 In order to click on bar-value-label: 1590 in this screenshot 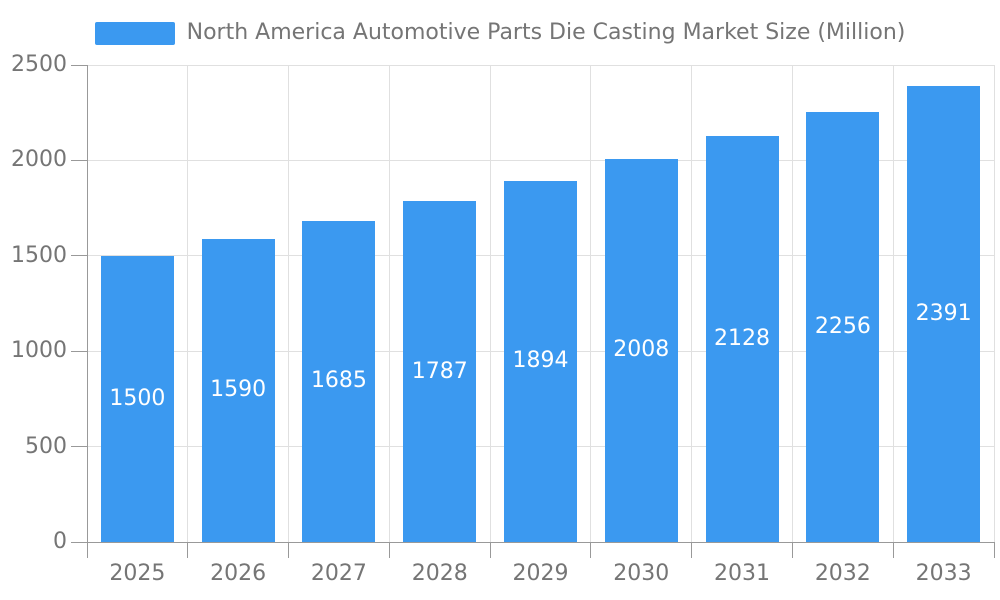, I will do `click(238, 390)`.